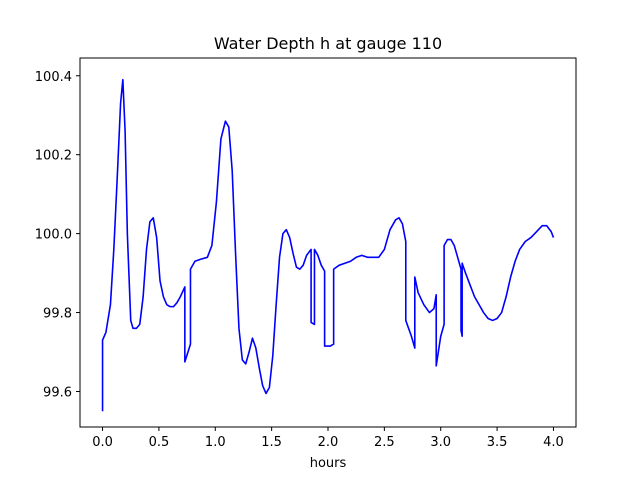 This screenshot has width=640, height=480. What do you see at coordinates (328, 463) in the screenshot?
I see `x-axis-label: hours` at bounding box center [328, 463].